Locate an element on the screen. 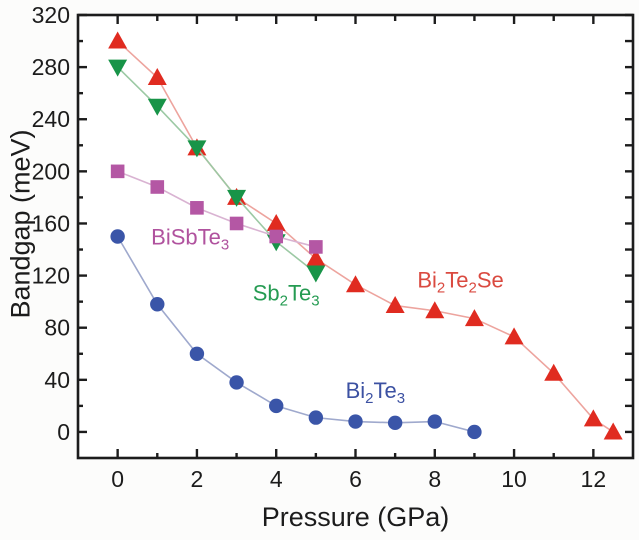 The width and height of the screenshot is (639, 540). y-tick-label: 0 is located at coordinates (63, 432).